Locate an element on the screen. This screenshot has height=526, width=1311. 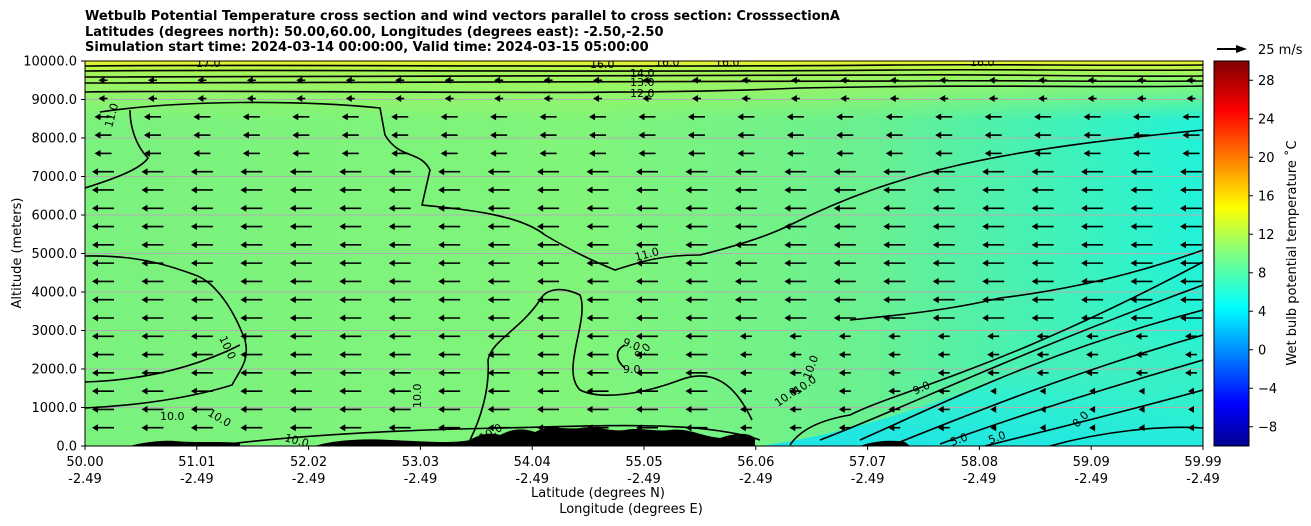
contour-label: 10.0 is located at coordinates (417, 396).